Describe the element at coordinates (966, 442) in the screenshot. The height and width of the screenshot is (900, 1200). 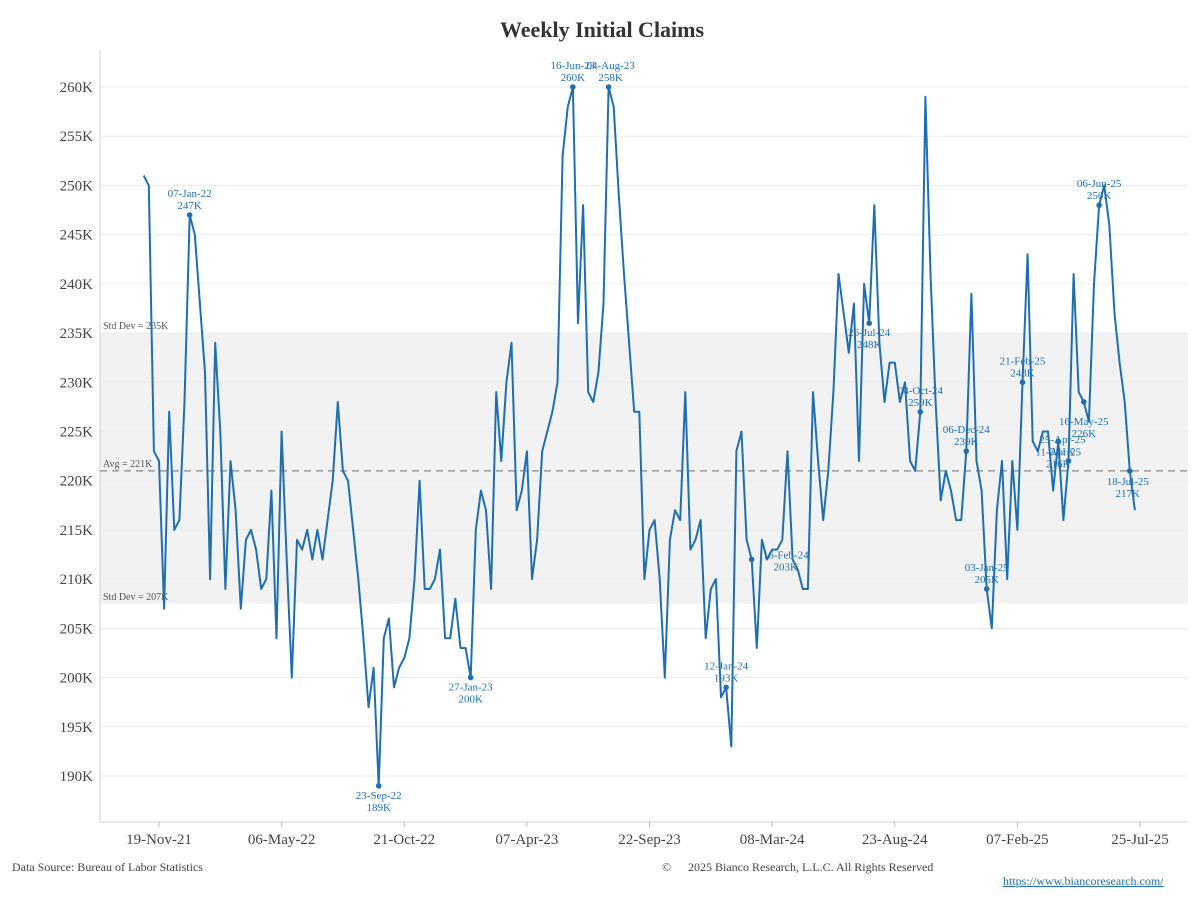
I see `annotation-value: 239K` at that location.